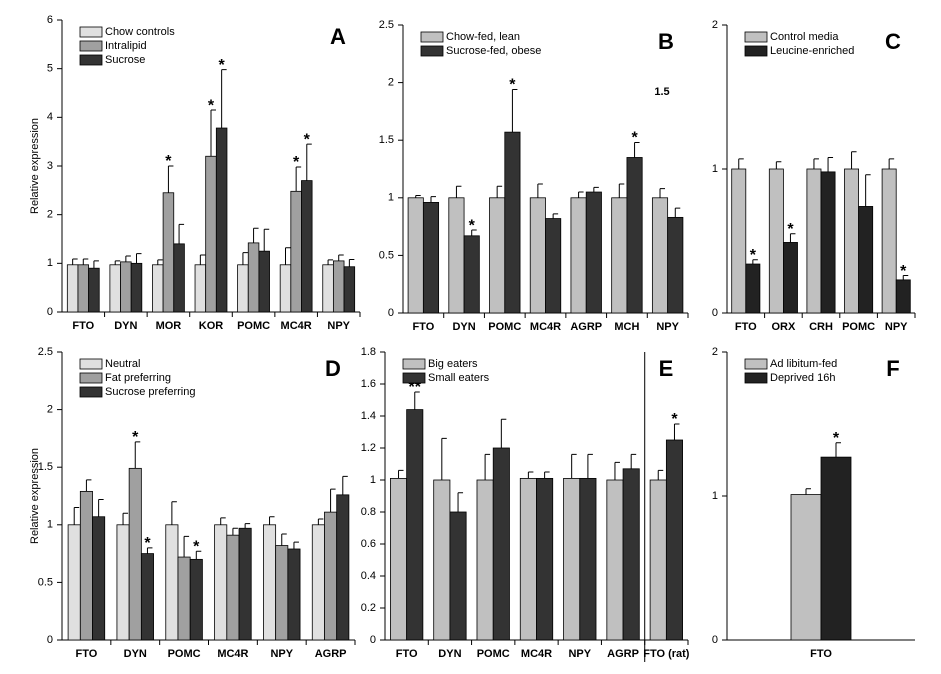 The height and width of the screenshot is (674, 941). What do you see at coordinates (138, 378) in the screenshot?
I see `legend-label: Fat preferring` at bounding box center [138, 378].